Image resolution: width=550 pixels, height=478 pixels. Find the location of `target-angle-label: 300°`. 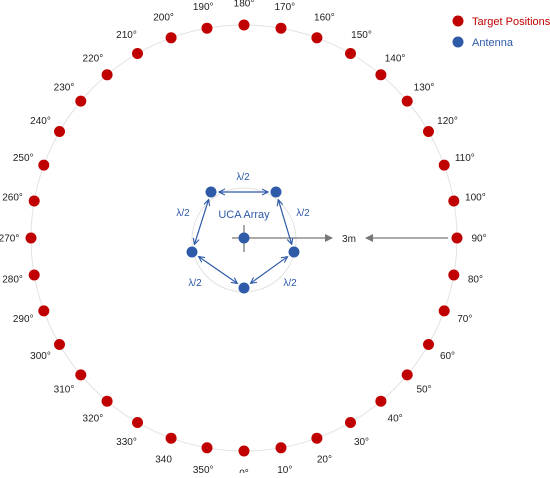

target-angle-label: 300° is located at coordinates (40, 356).